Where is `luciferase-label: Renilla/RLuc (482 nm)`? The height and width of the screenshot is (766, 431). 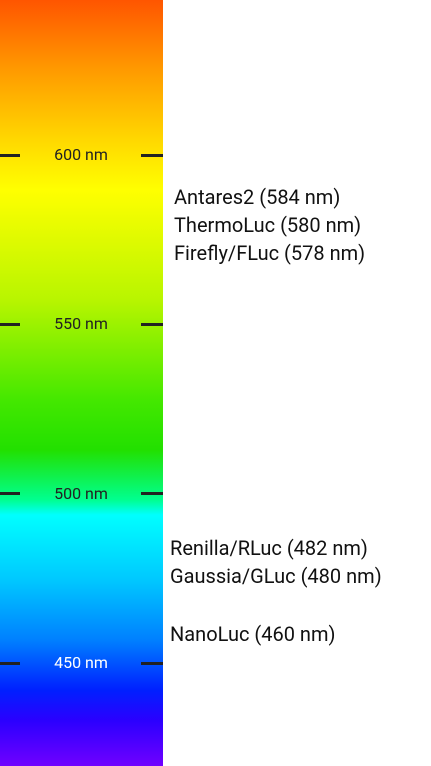
luciferase-label: Renilla/RLuc (482 nm) is located at coordinates (269, 548).